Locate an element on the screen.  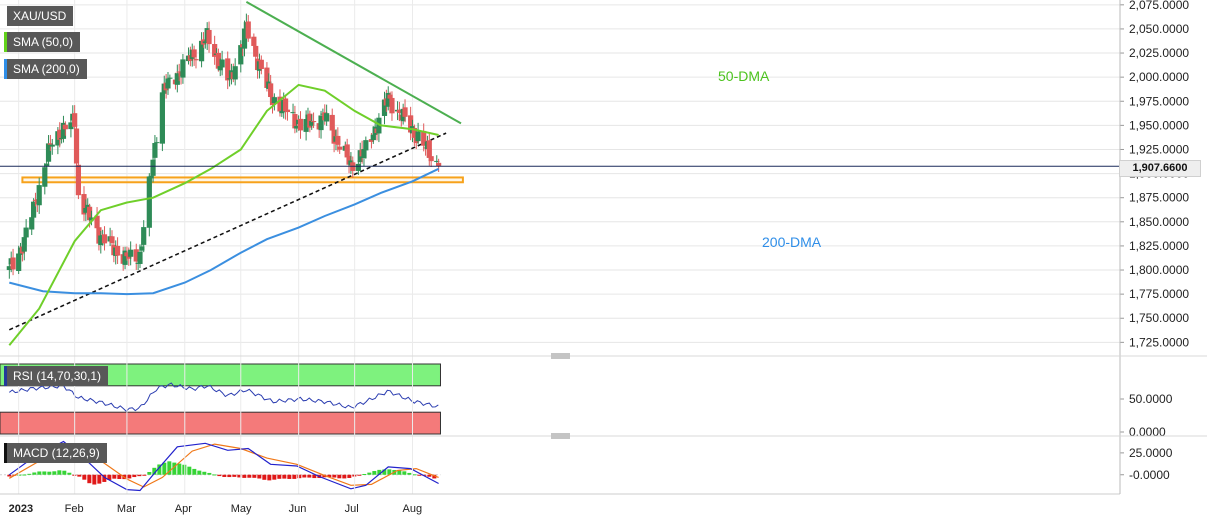
legend-xauusd: XAU/USD is located at coordinates (39, 16).